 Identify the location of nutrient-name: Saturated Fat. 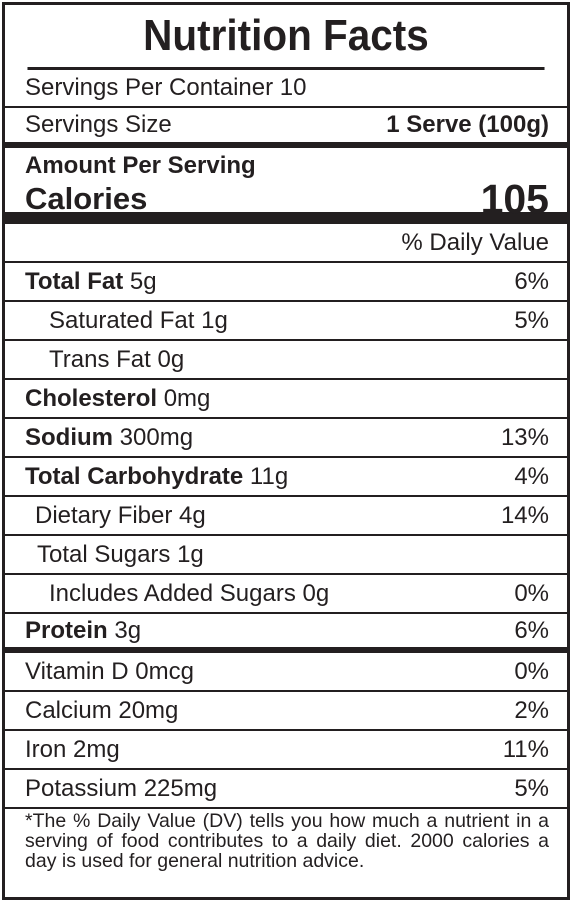
(122, 320).